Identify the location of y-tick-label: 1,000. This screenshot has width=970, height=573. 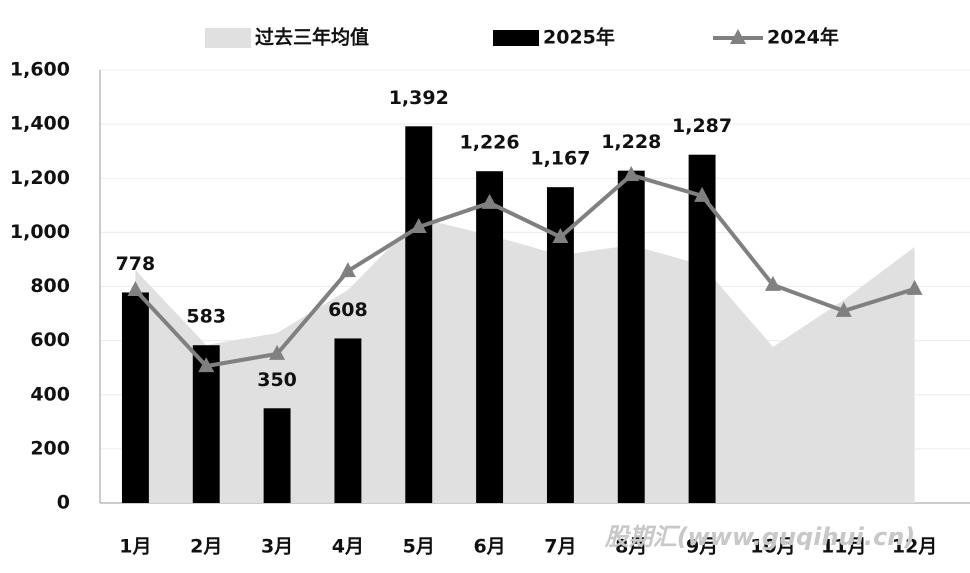
(40, 232).